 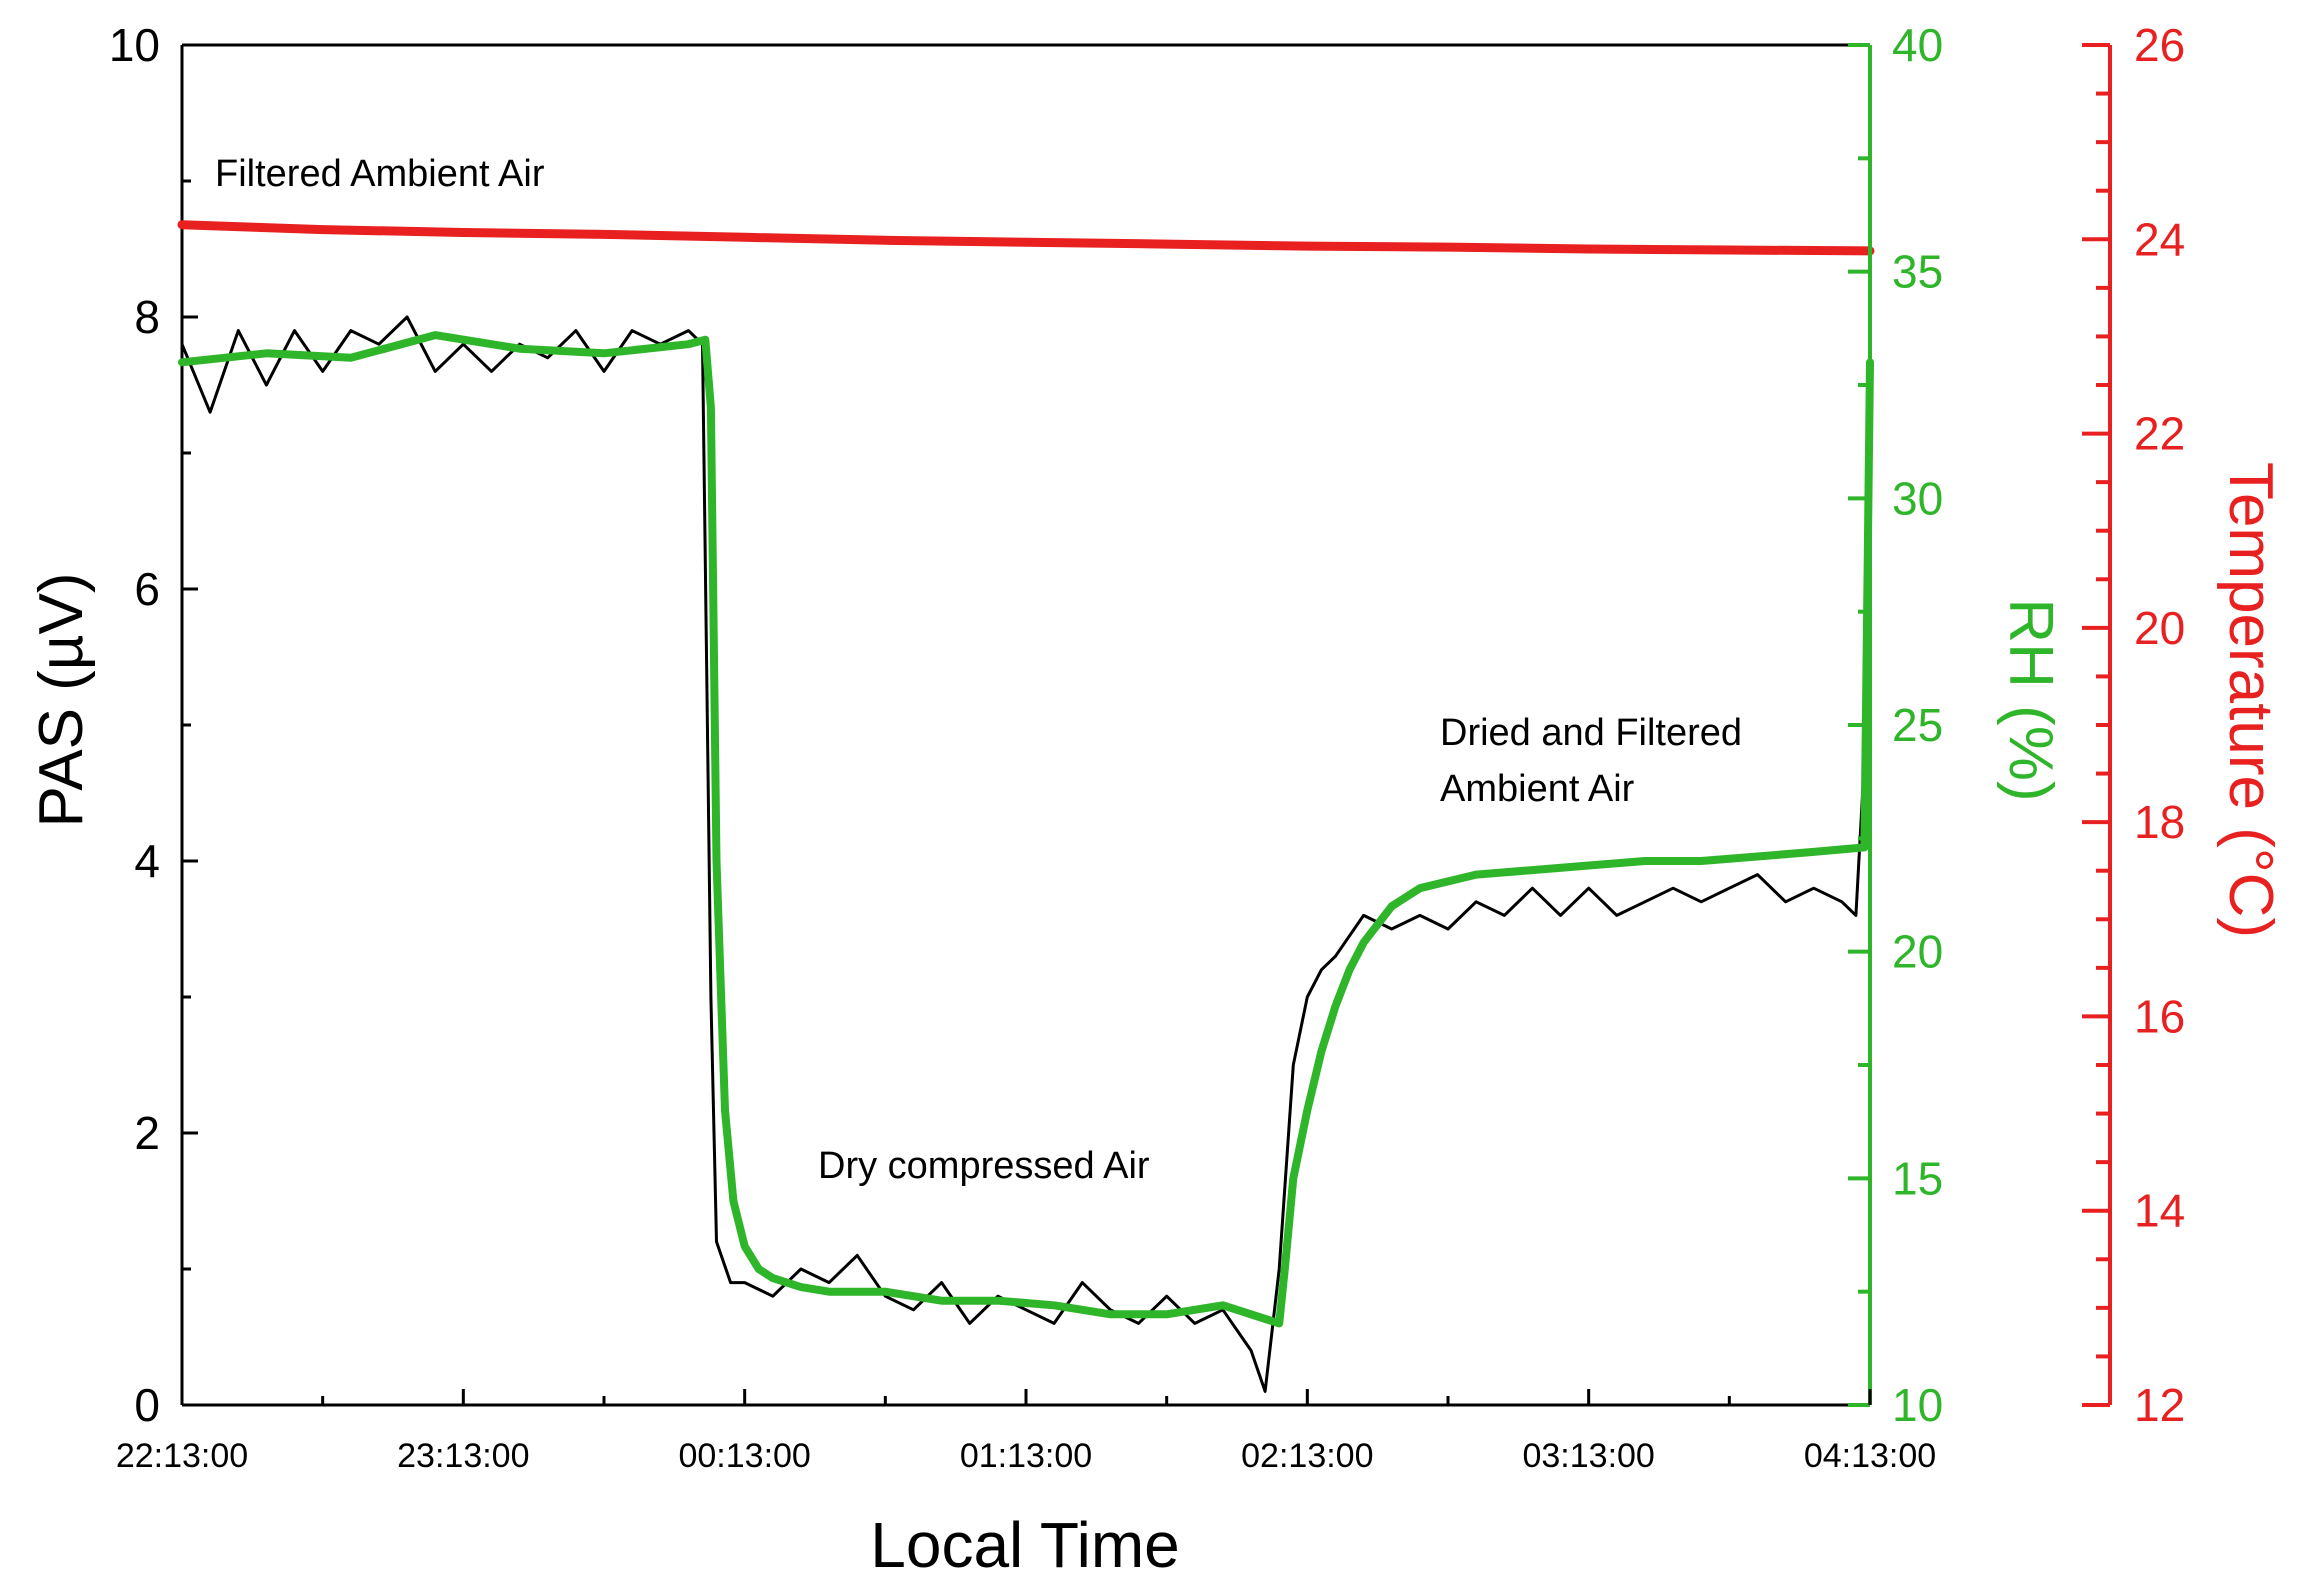 I want to click on annotation-dry-compressed-air: Dry compressed Air, so click(x=984, y=1166).